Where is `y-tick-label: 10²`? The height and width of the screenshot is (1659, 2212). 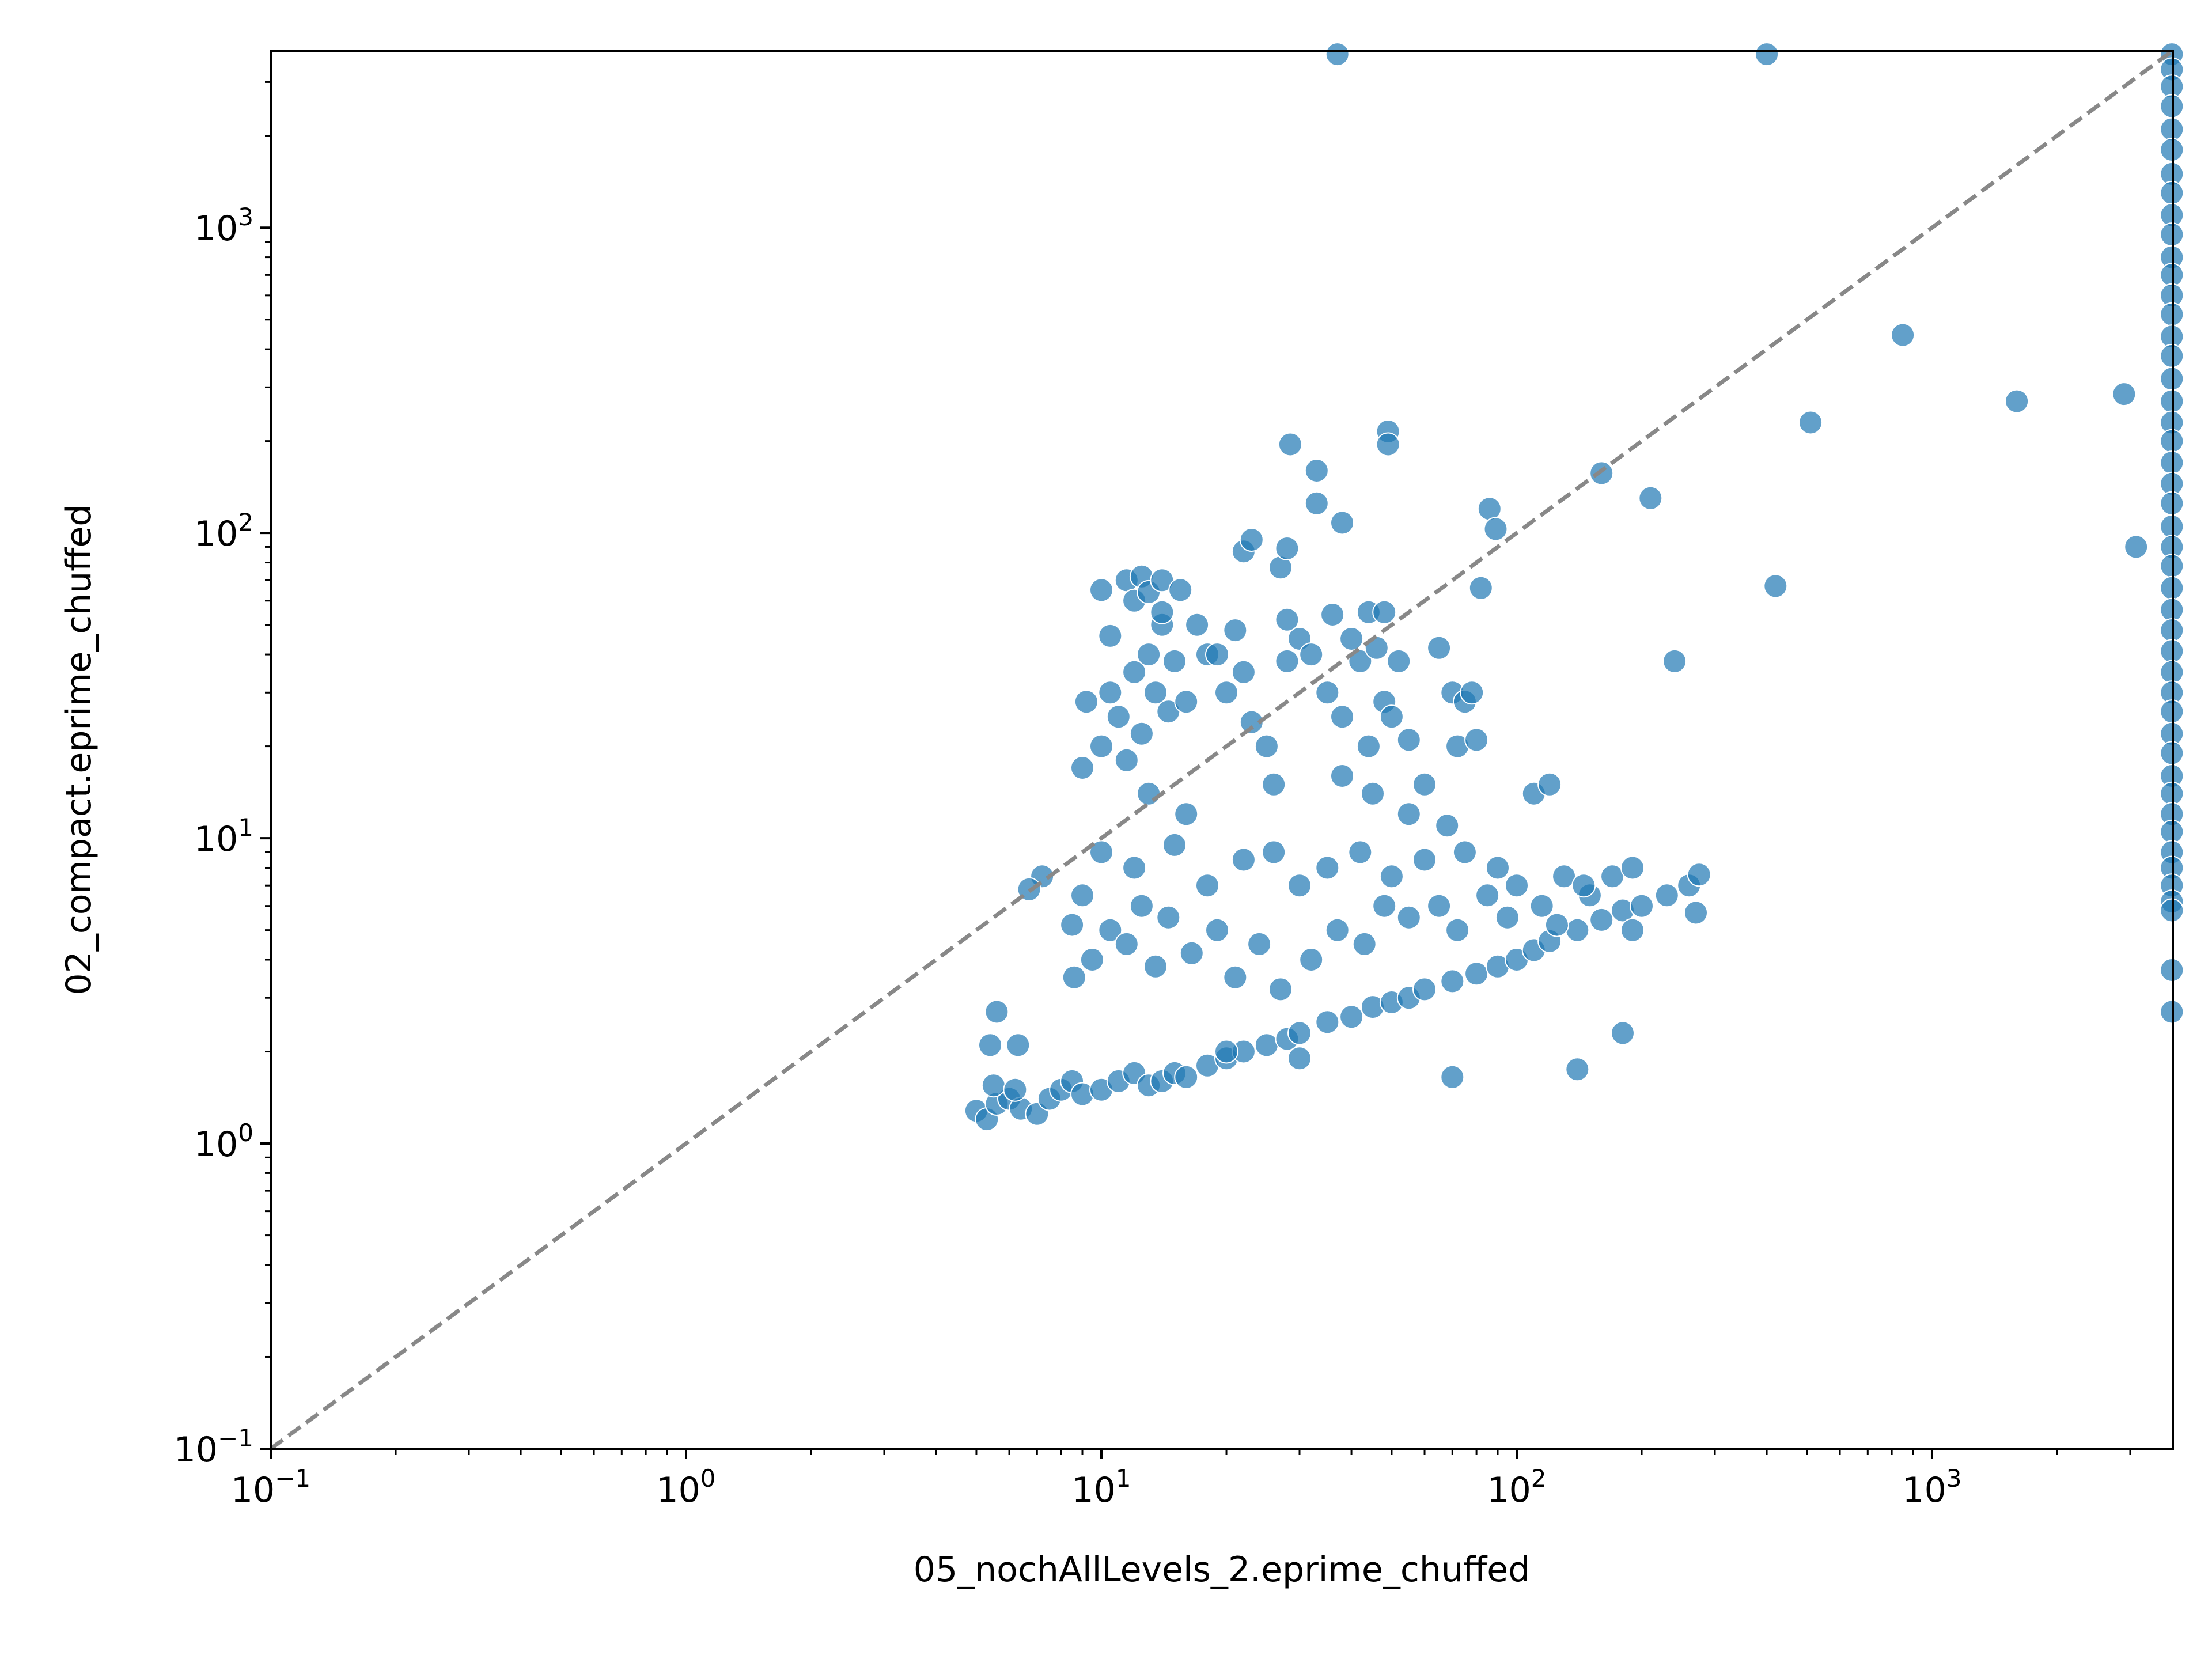
y-tick-label: 10² is located at coordinates (223, 531).